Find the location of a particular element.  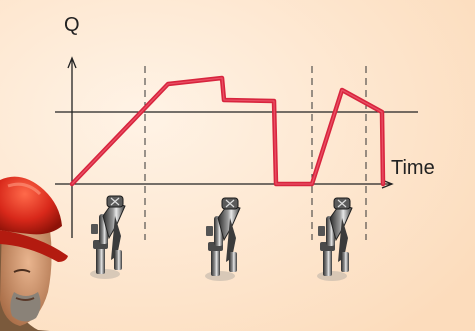

worker-hardhat-icon is located at coordinates (34, 253).